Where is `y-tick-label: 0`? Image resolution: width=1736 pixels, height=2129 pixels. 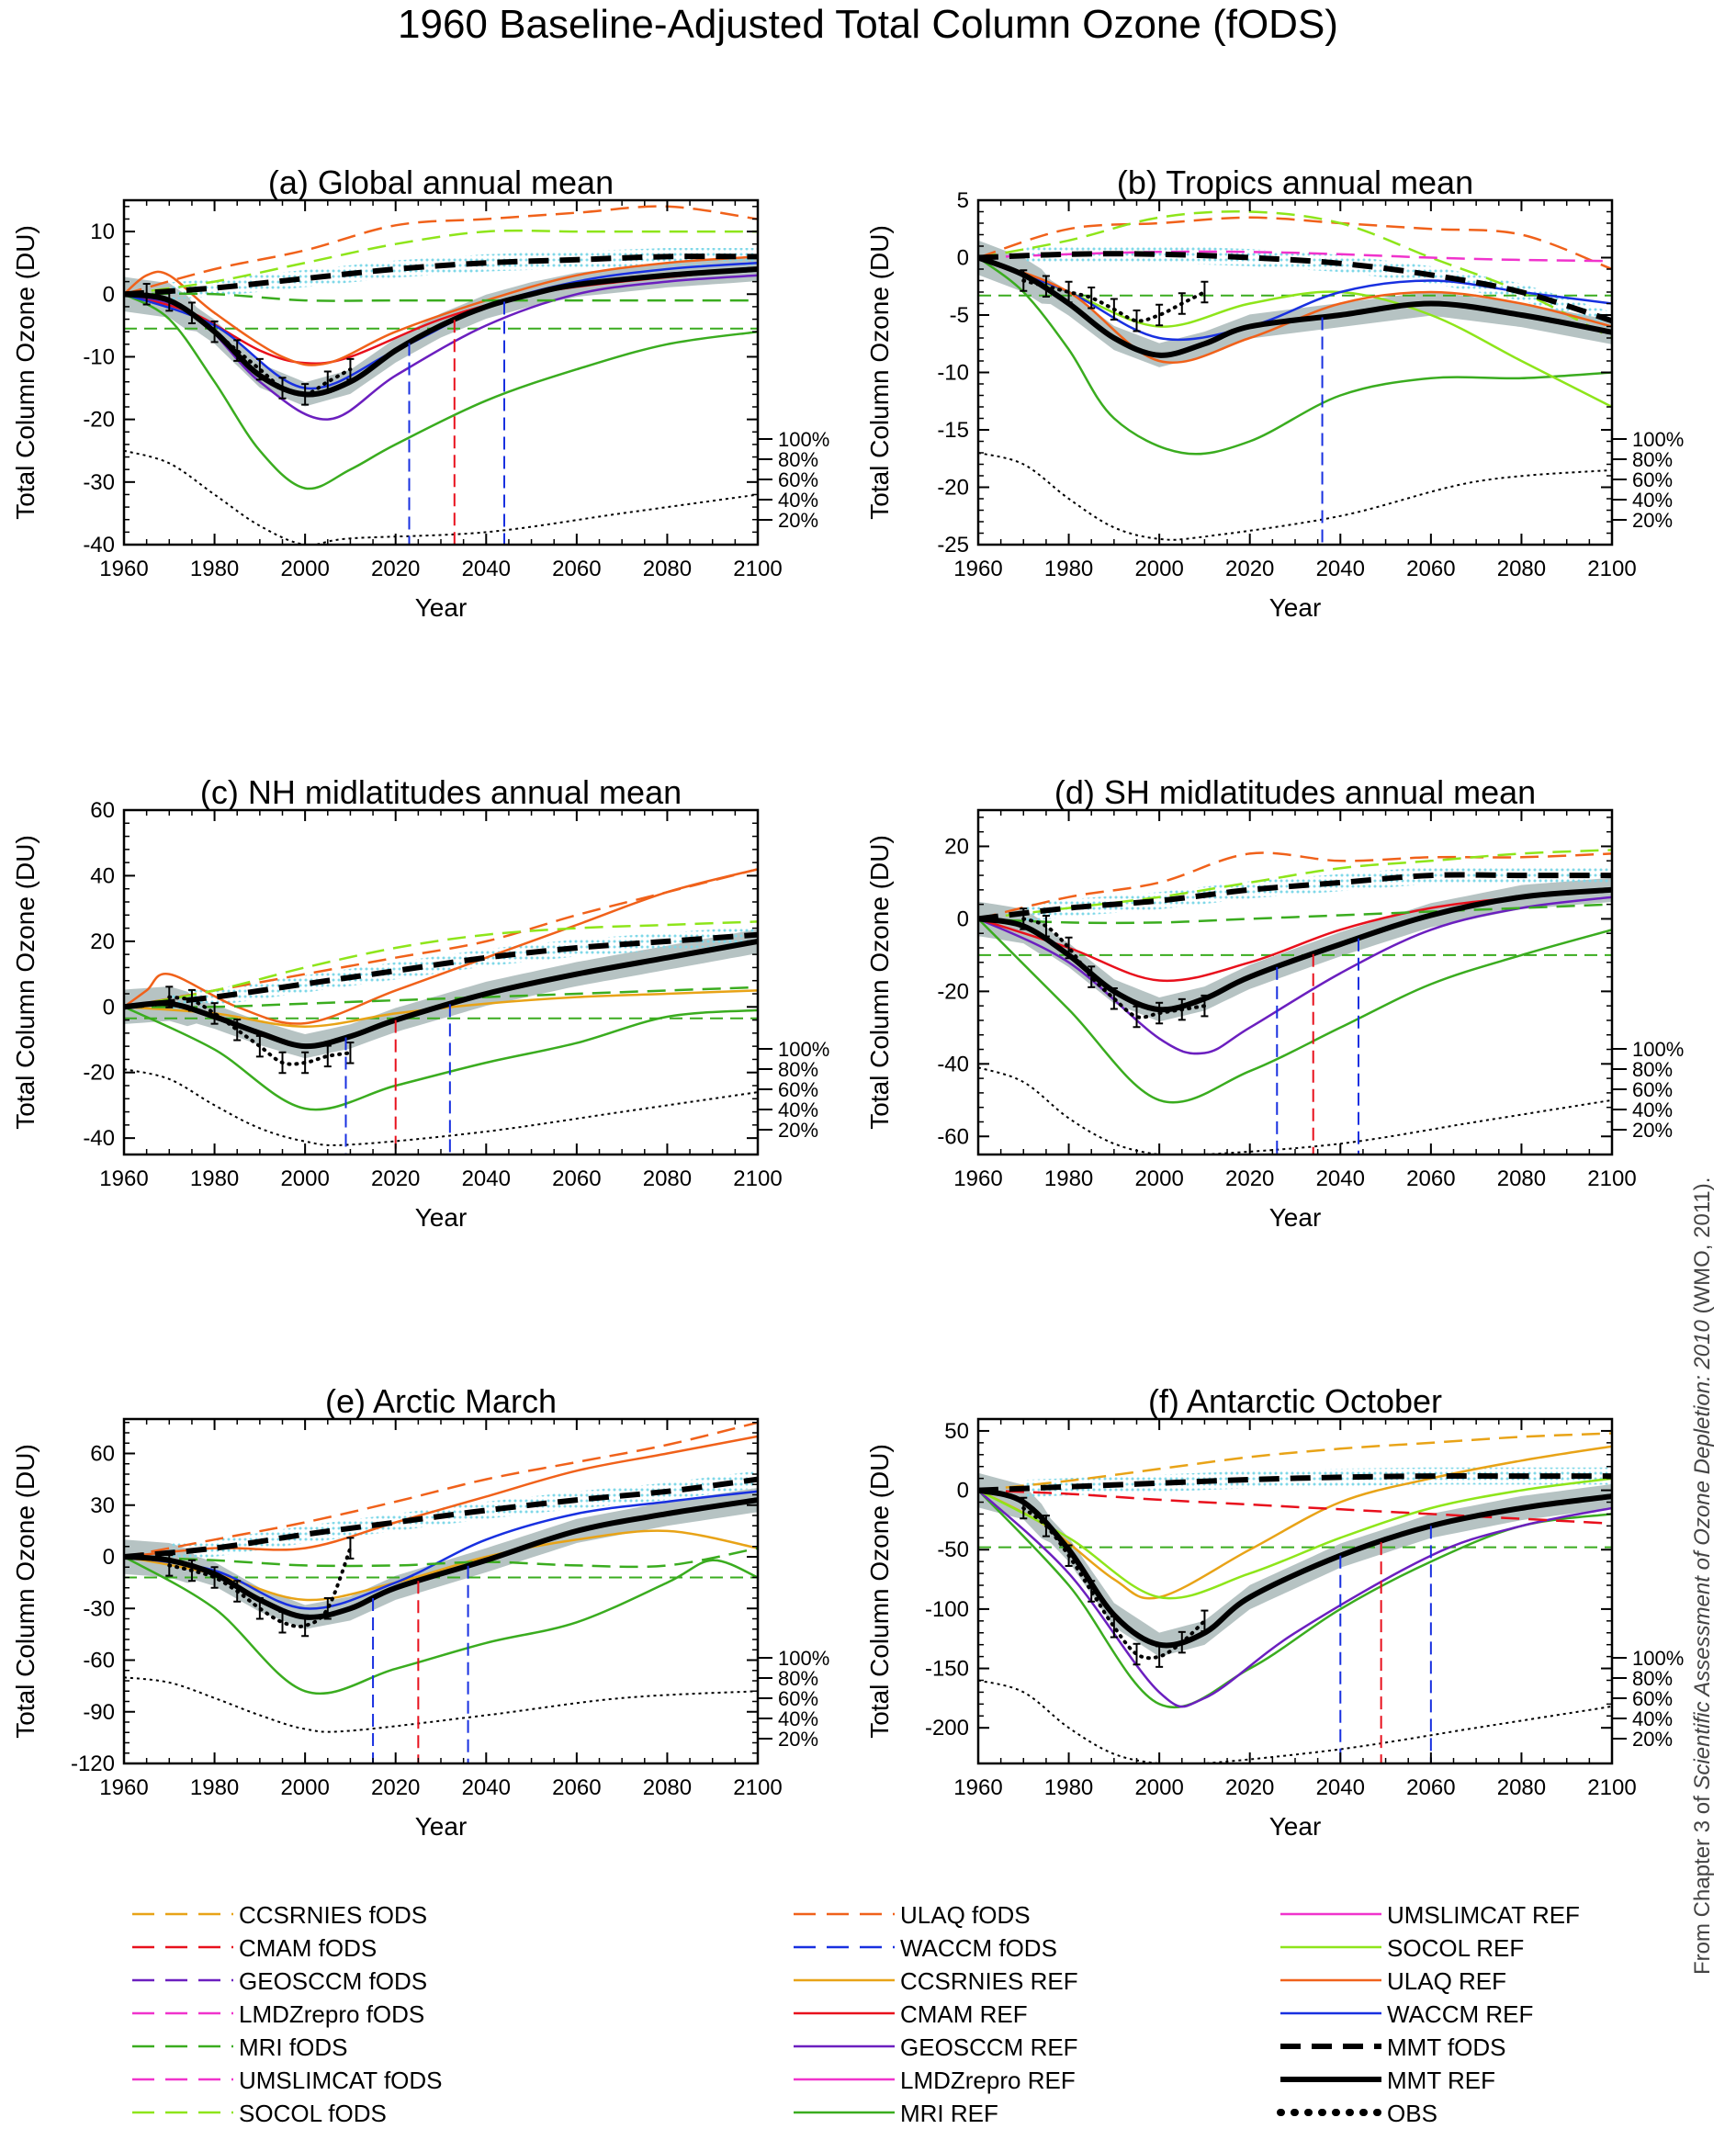
y-tick-label: 0 is located at coordinates (963, 1491).